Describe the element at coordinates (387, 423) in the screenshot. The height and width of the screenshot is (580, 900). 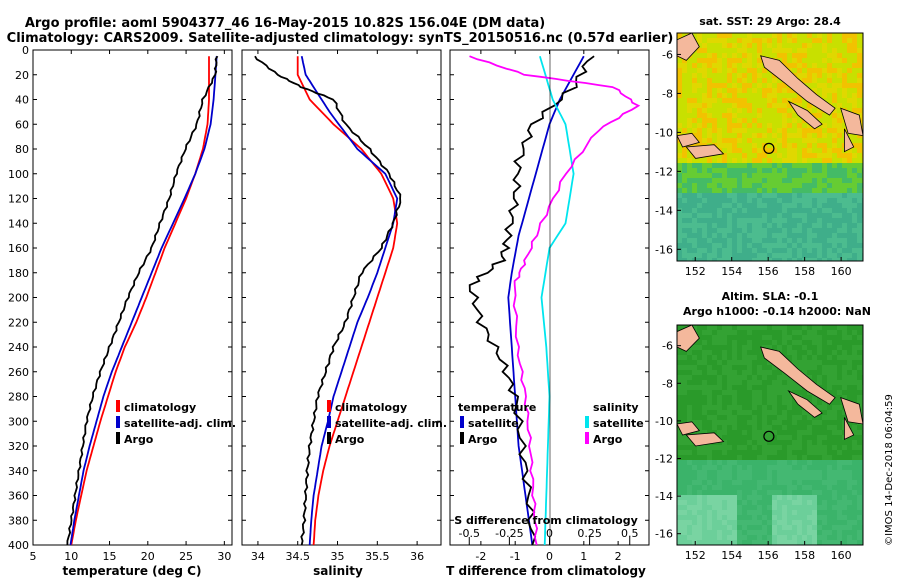
I see `salinity-legend: climatology satellite-adj. clim. Argo` at that location.